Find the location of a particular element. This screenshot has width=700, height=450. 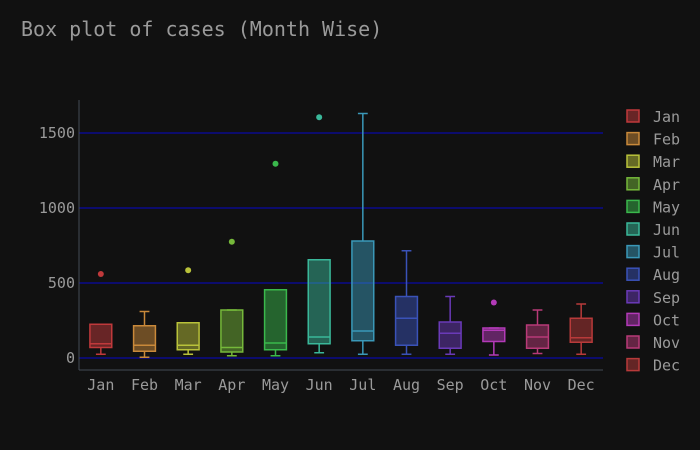

legend-item-apr: Apr is located at coordinates (653, 185).